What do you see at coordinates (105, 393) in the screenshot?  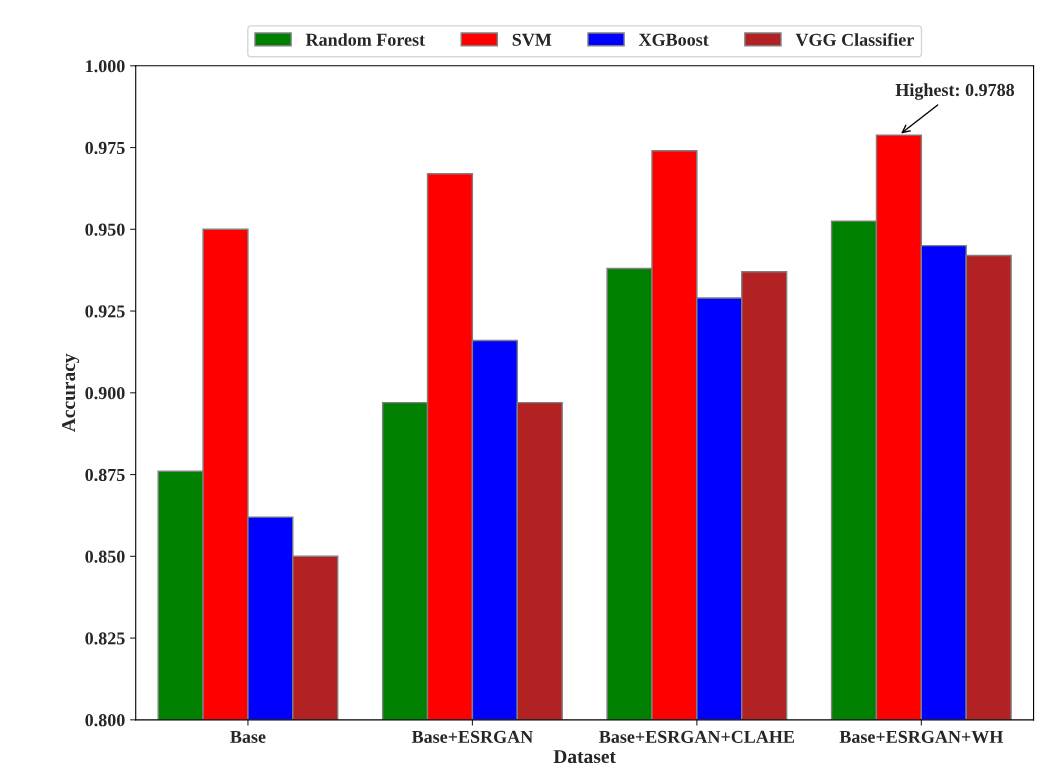 I see `y-tick-label: 0.900` at bounding box center [105, 393].